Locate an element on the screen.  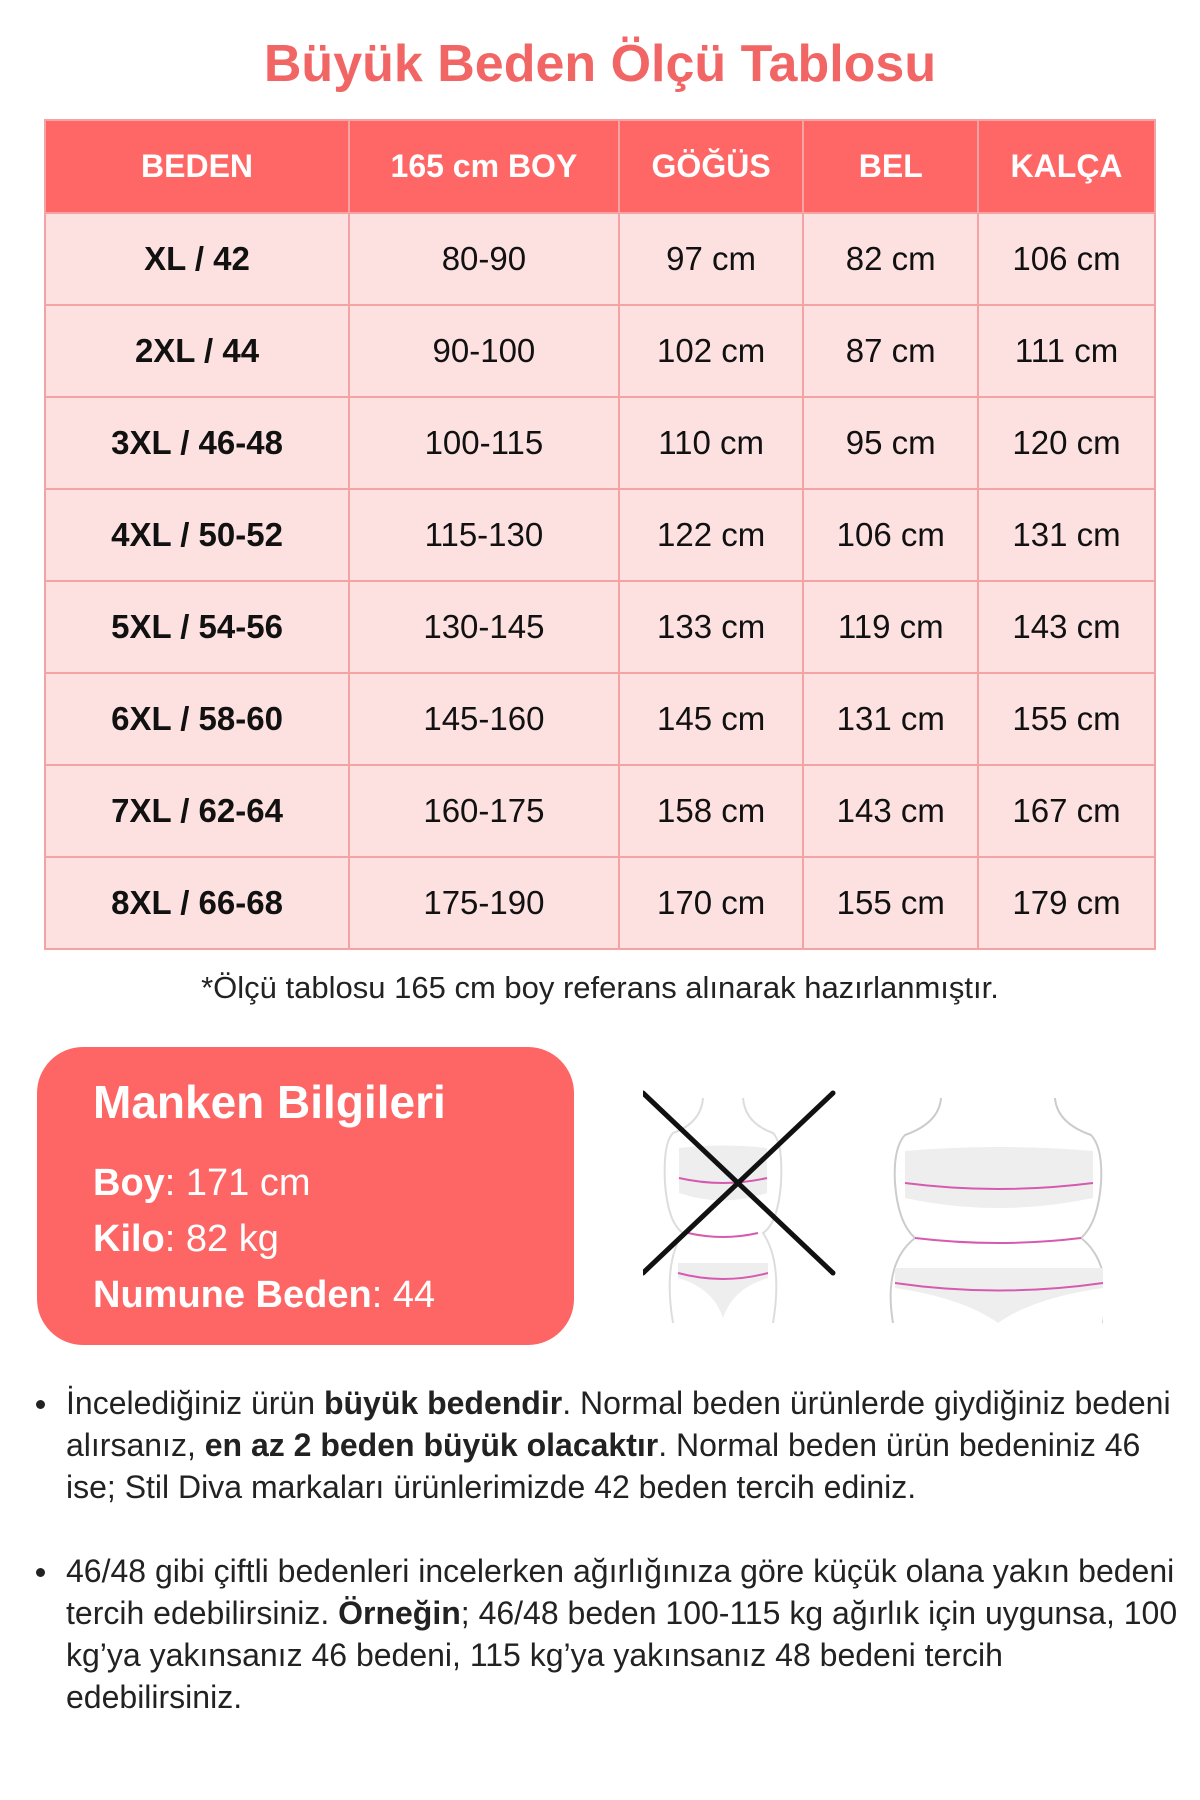
table-row: 2XL / 44 90-100 102 cm 87 cm 111 cm is located at coordinates (599, 351).